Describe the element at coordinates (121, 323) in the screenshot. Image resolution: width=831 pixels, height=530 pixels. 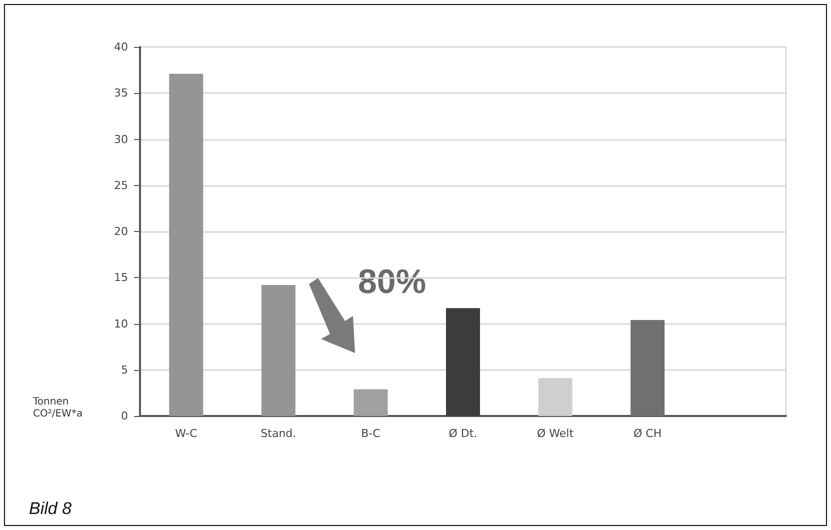
I see `y-tick-label: 10` at that location.